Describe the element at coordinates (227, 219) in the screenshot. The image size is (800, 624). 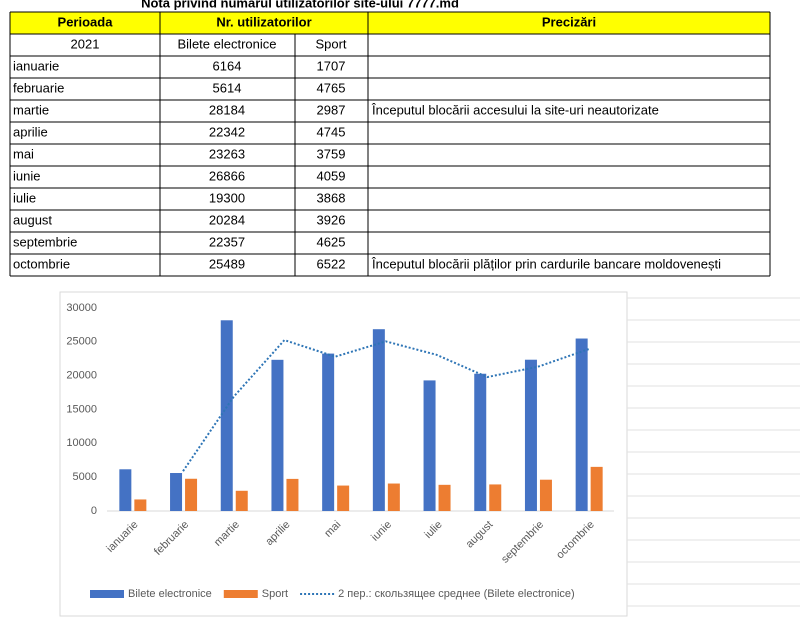
I see `tickets-cell: 20284` at that location.